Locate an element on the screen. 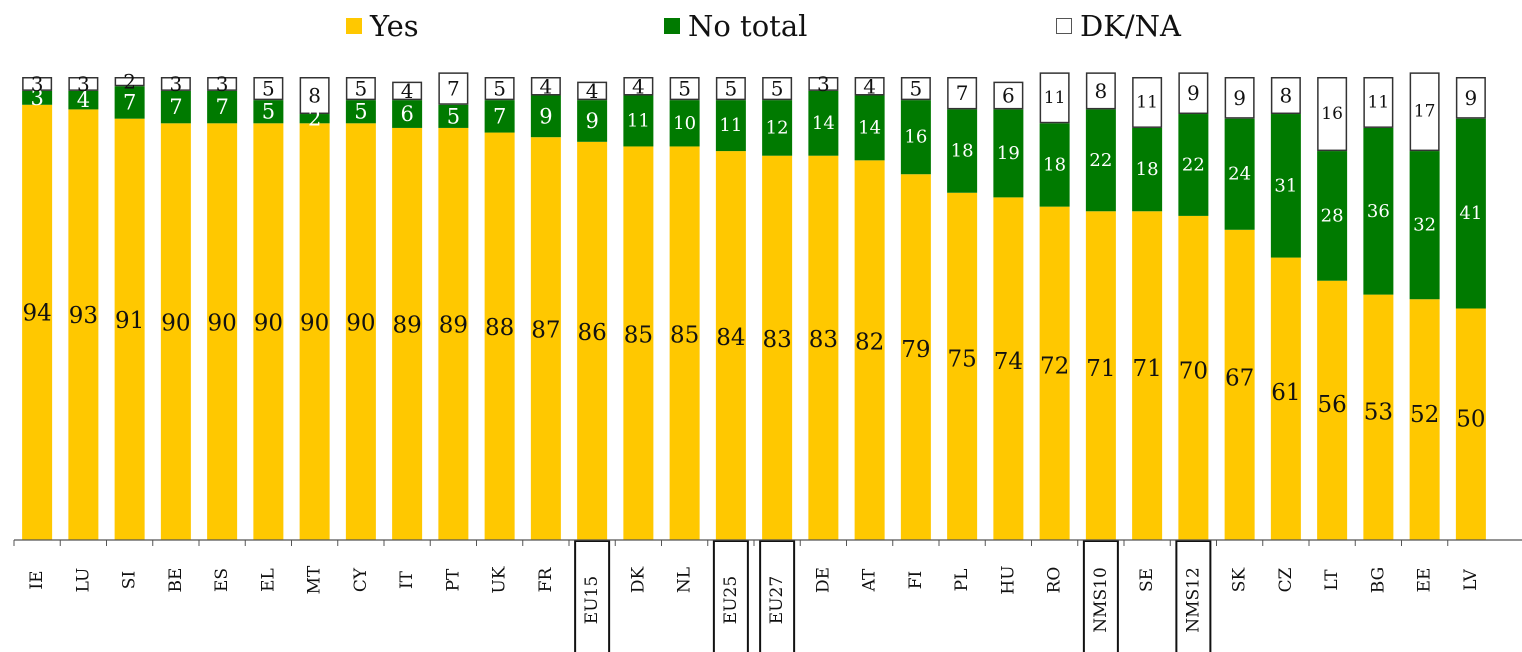  label-dk-ie: 3 is located at coordinates (37, 84).